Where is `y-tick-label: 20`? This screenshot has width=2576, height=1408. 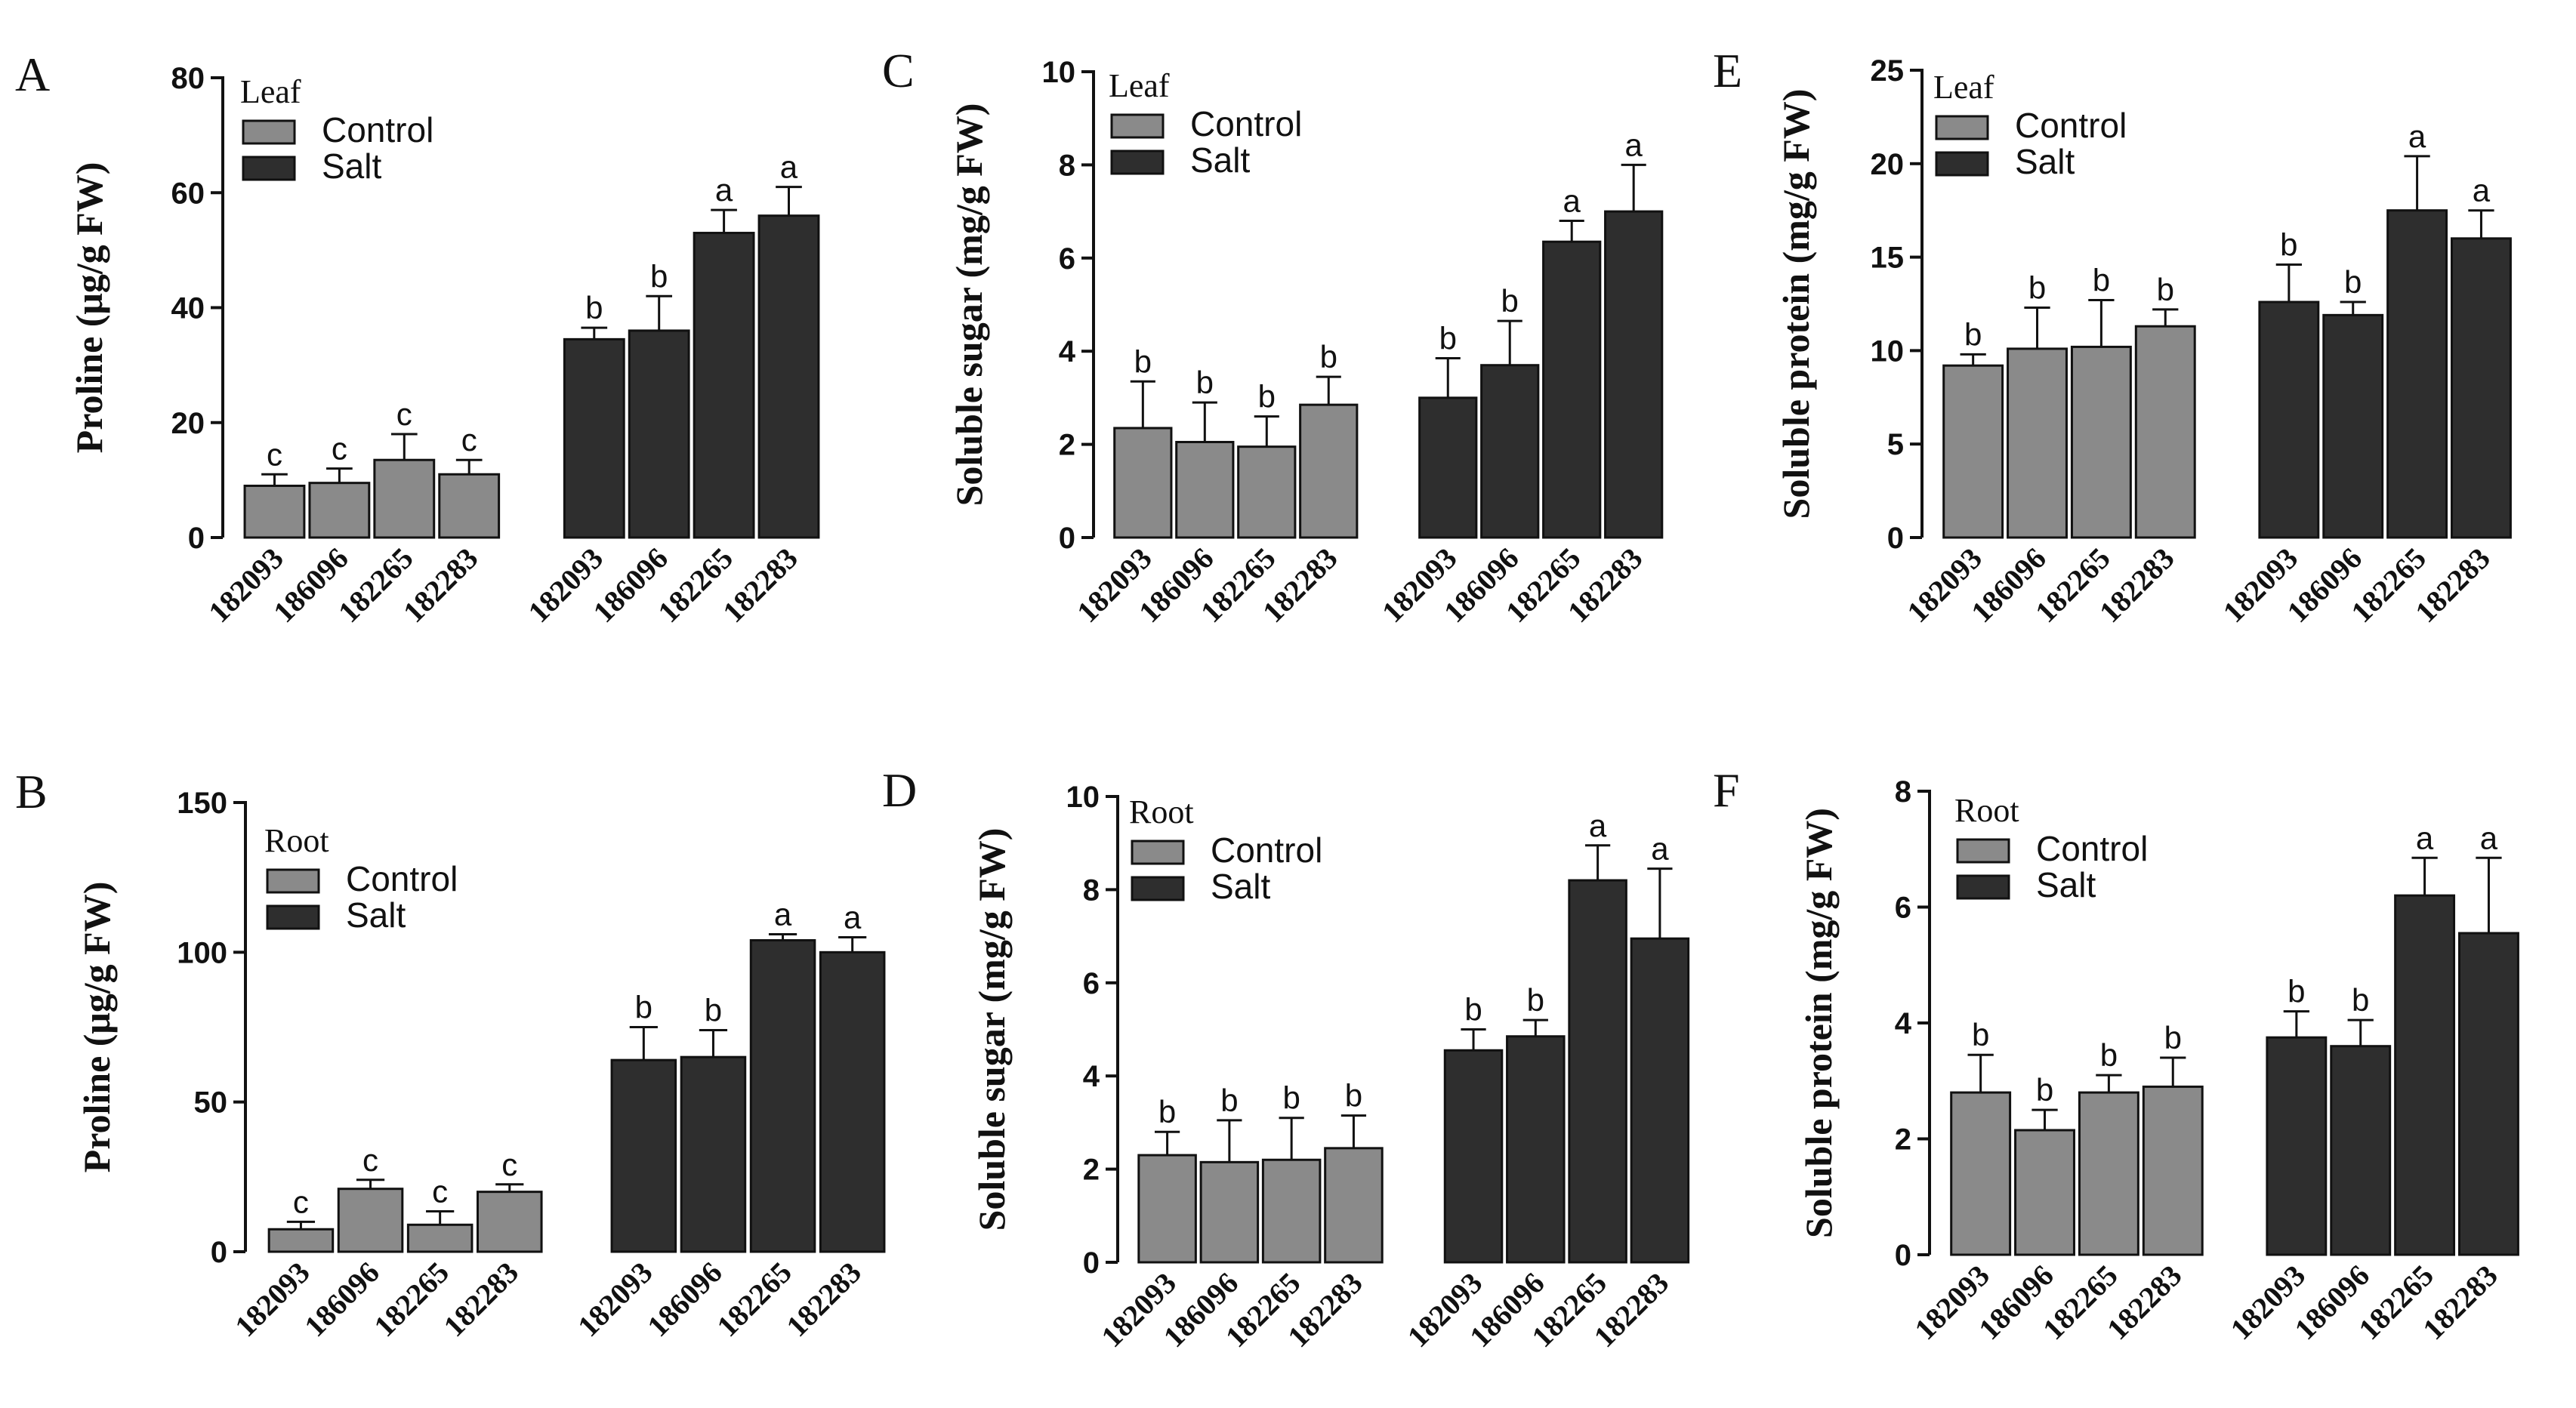
y-tick-label: 20 is located at coordinates (1888, 164).